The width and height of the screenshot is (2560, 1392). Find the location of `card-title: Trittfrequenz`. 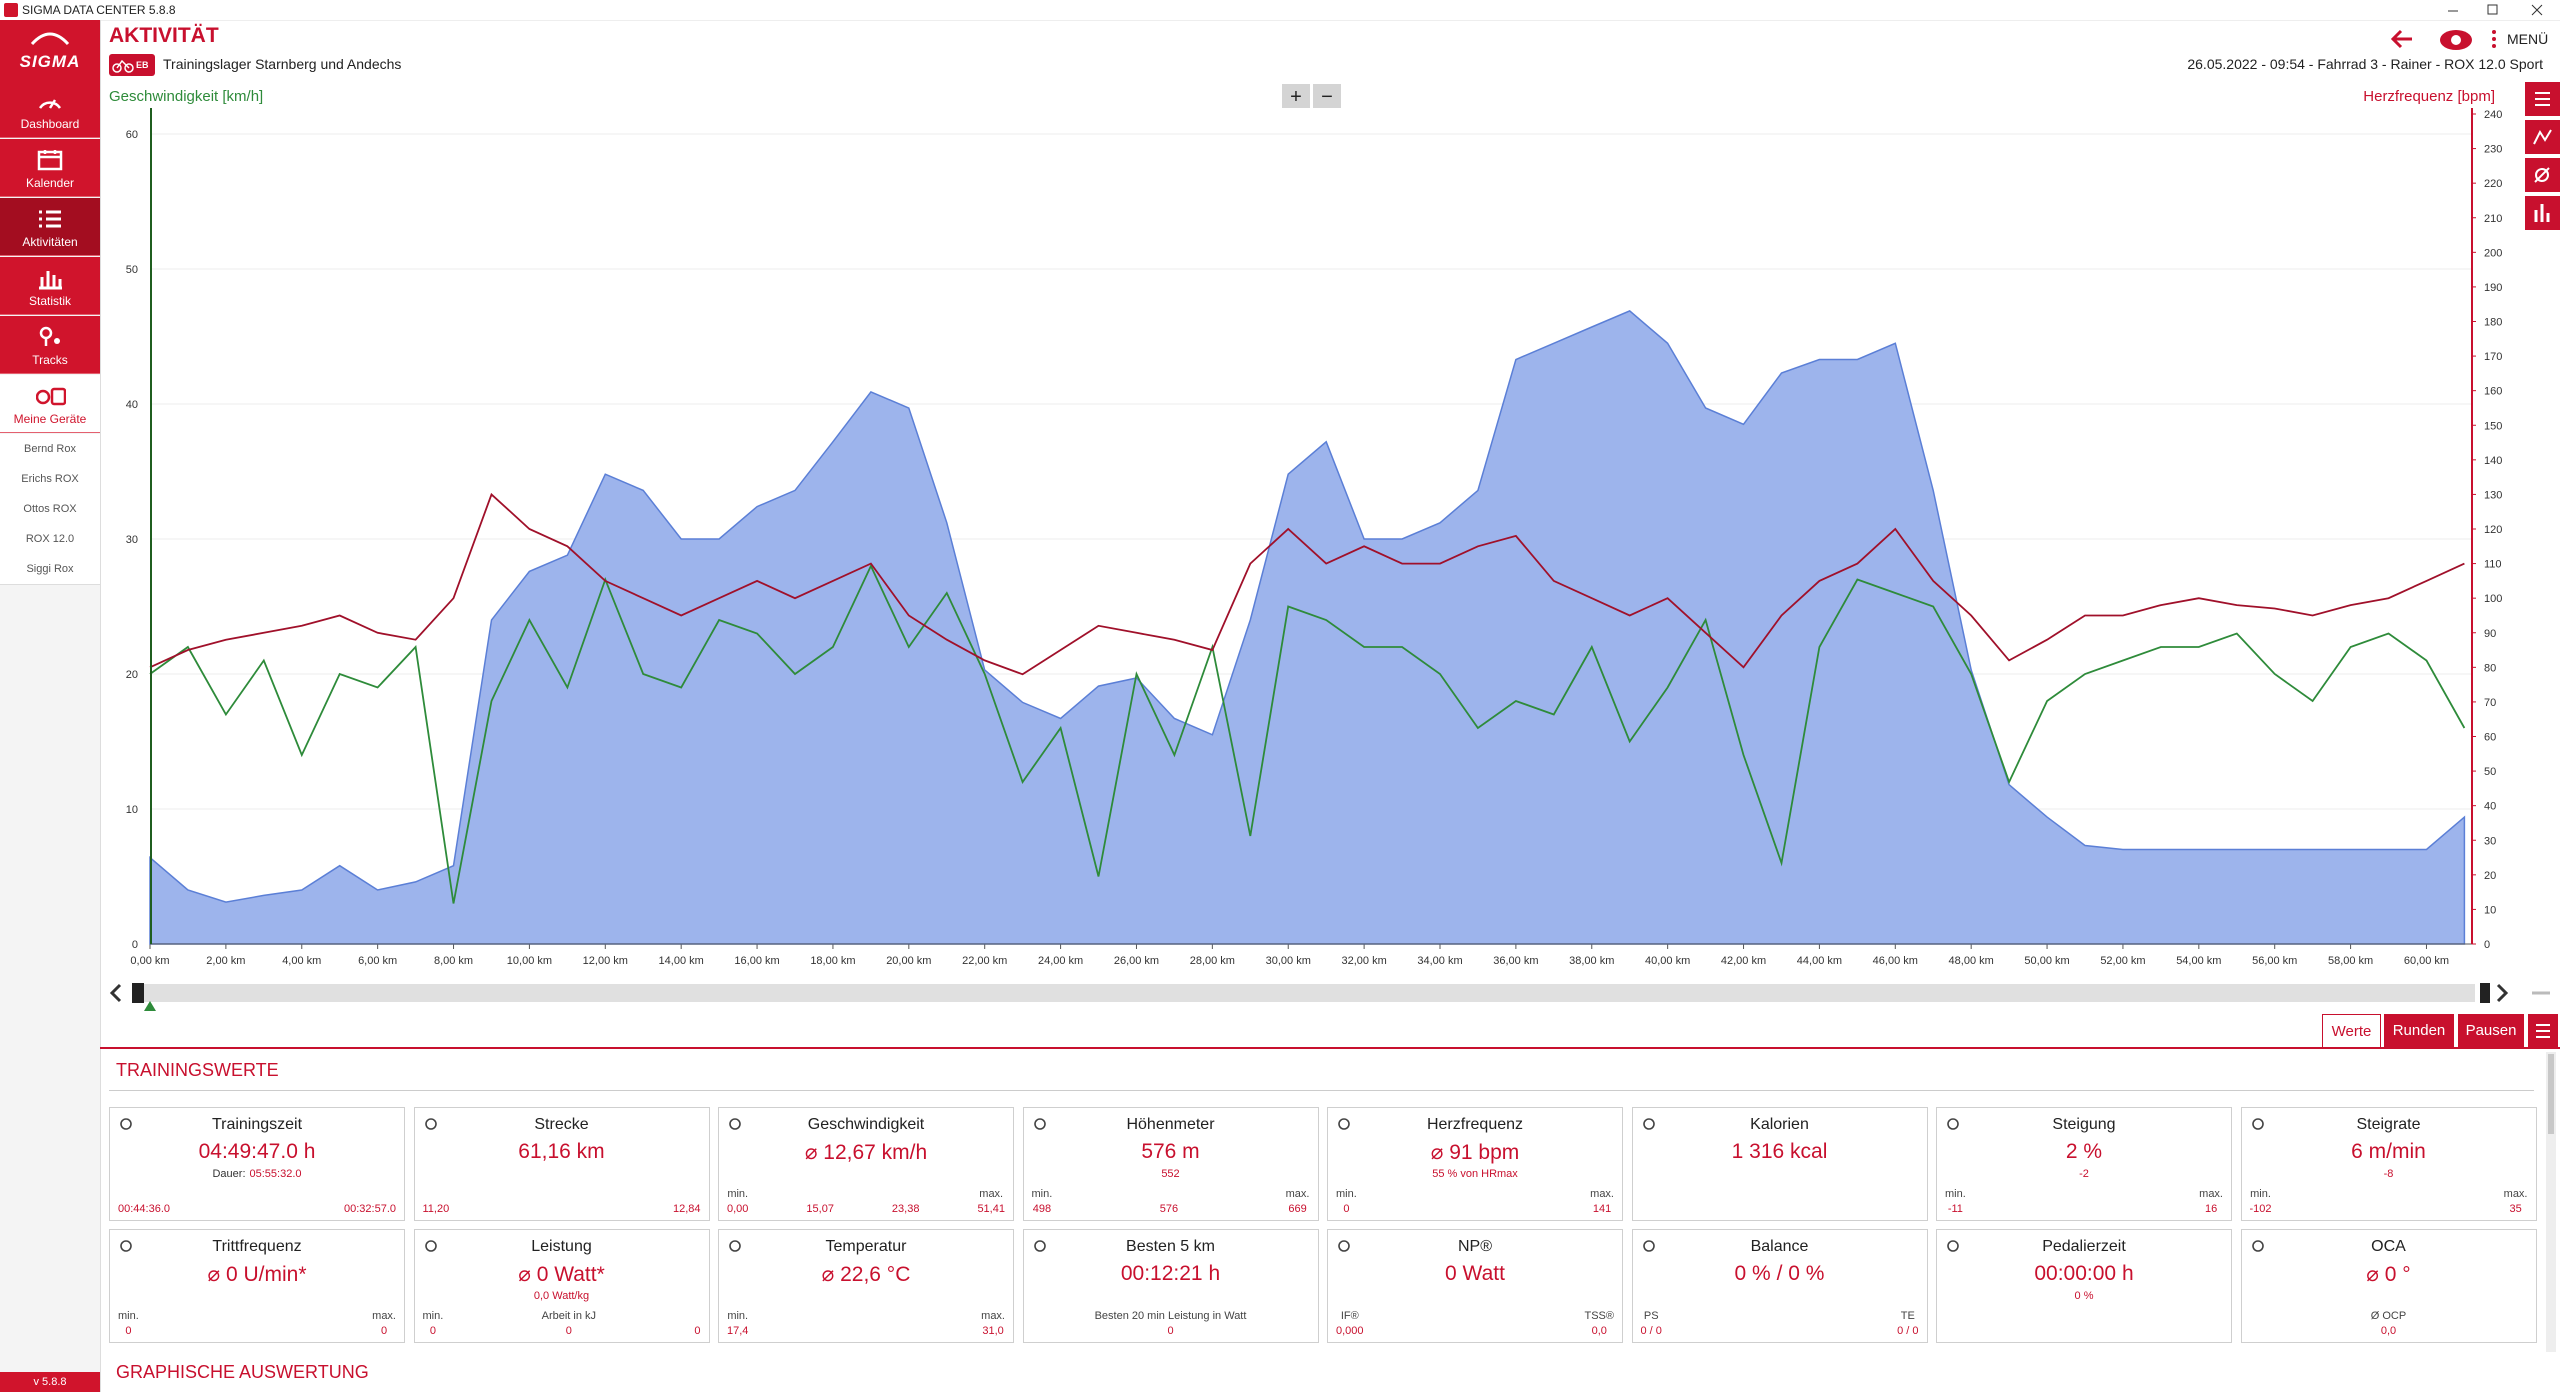

card-title: Trittfrequenz is located at coordinates (257, 1246).